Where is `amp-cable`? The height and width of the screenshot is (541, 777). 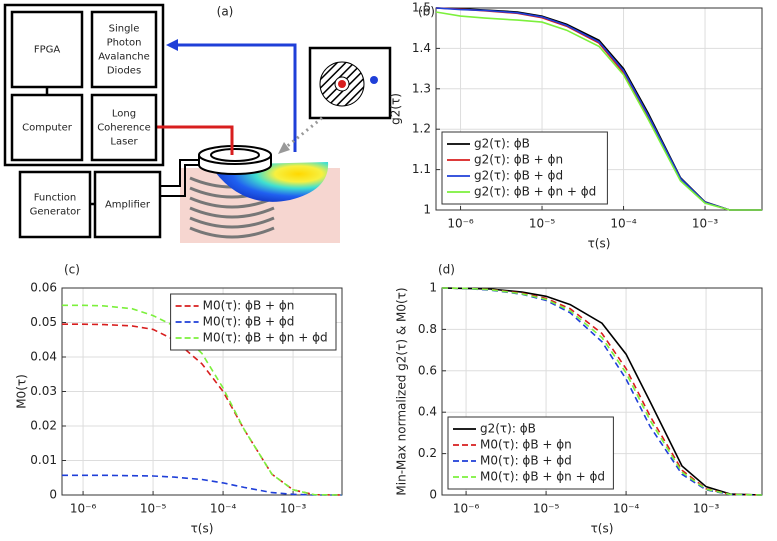
amp-cable is located at coordinates (179, 178).